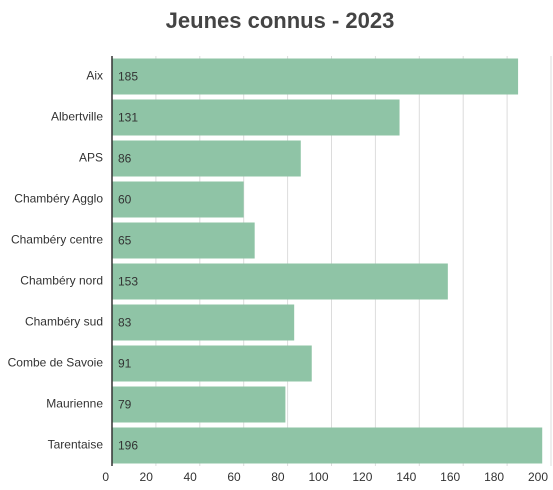 This screenshot has height=490, width=553. What do you see at coordinates (280, 20) in the screenshot?
I see `chart-title: Jeunes connus - 2023` at bounding box center [280, 20].